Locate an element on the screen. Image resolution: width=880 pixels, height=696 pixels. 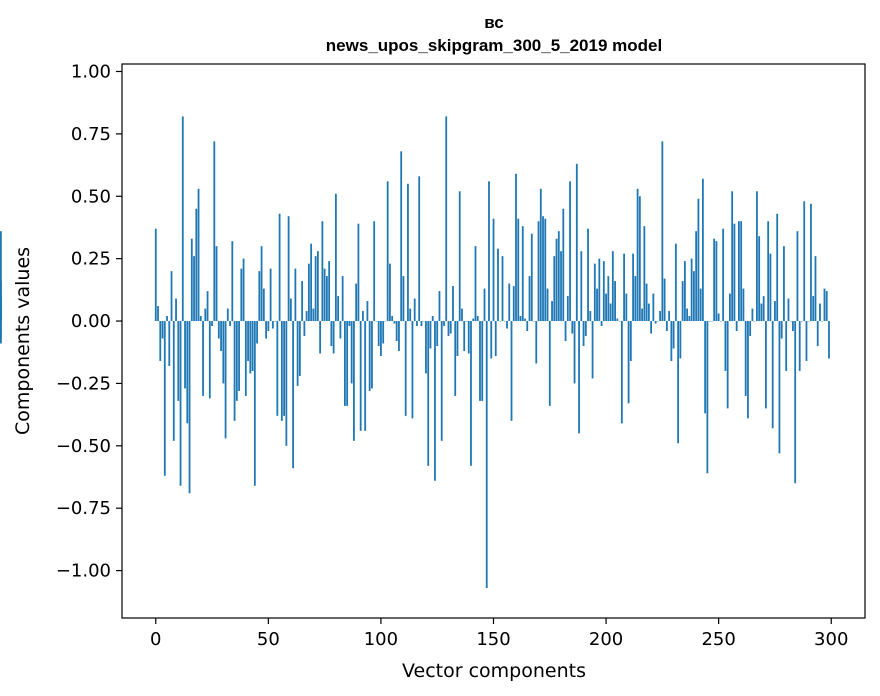
y-axis-ticks: −1.00 −0.75 −0.50 −0.25 0.00 0.25 0.50 0.75 1.00 is located at coordinates (89, 321).